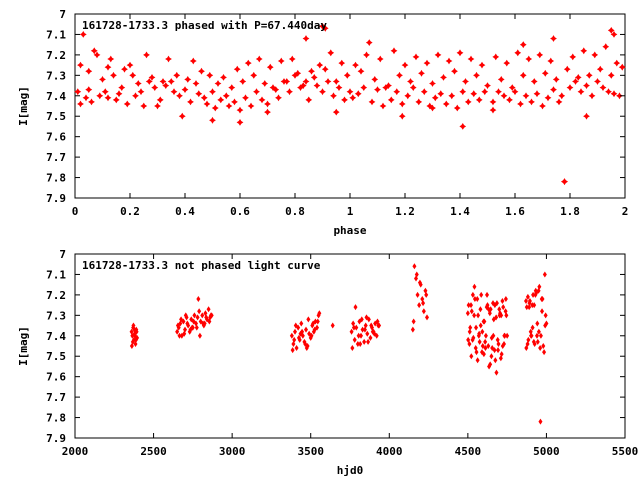 The height and width of the screenshot is (485, 640). Describe the element at coordinates (75, 451) in the screenshot. I see `x-tick-label: 2000` at that location.